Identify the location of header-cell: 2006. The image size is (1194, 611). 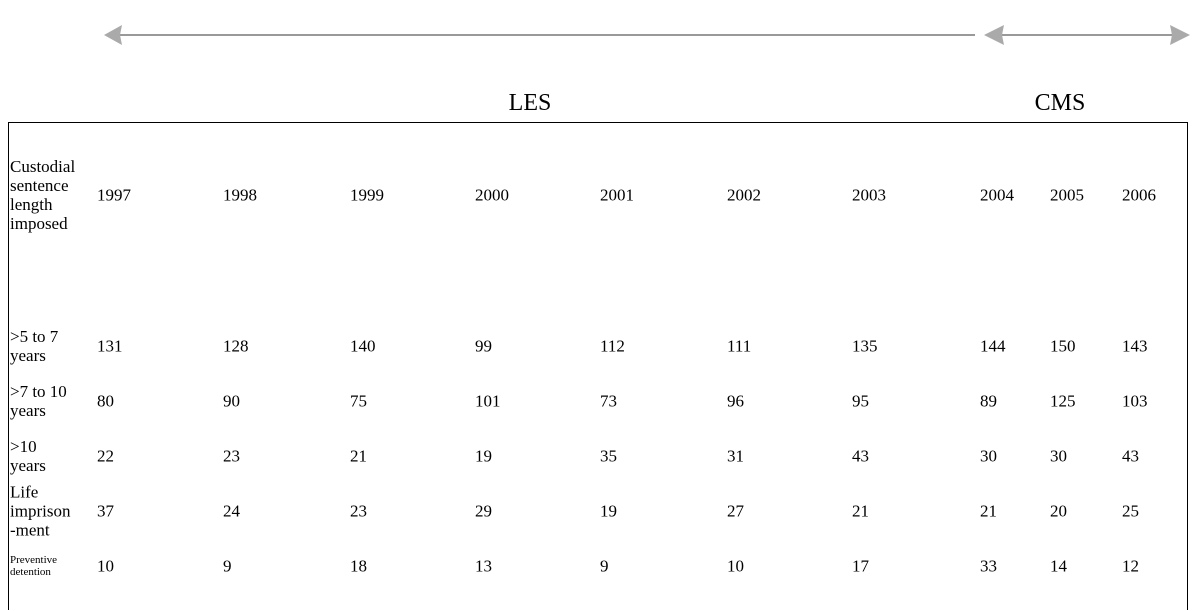
(1139, 195).